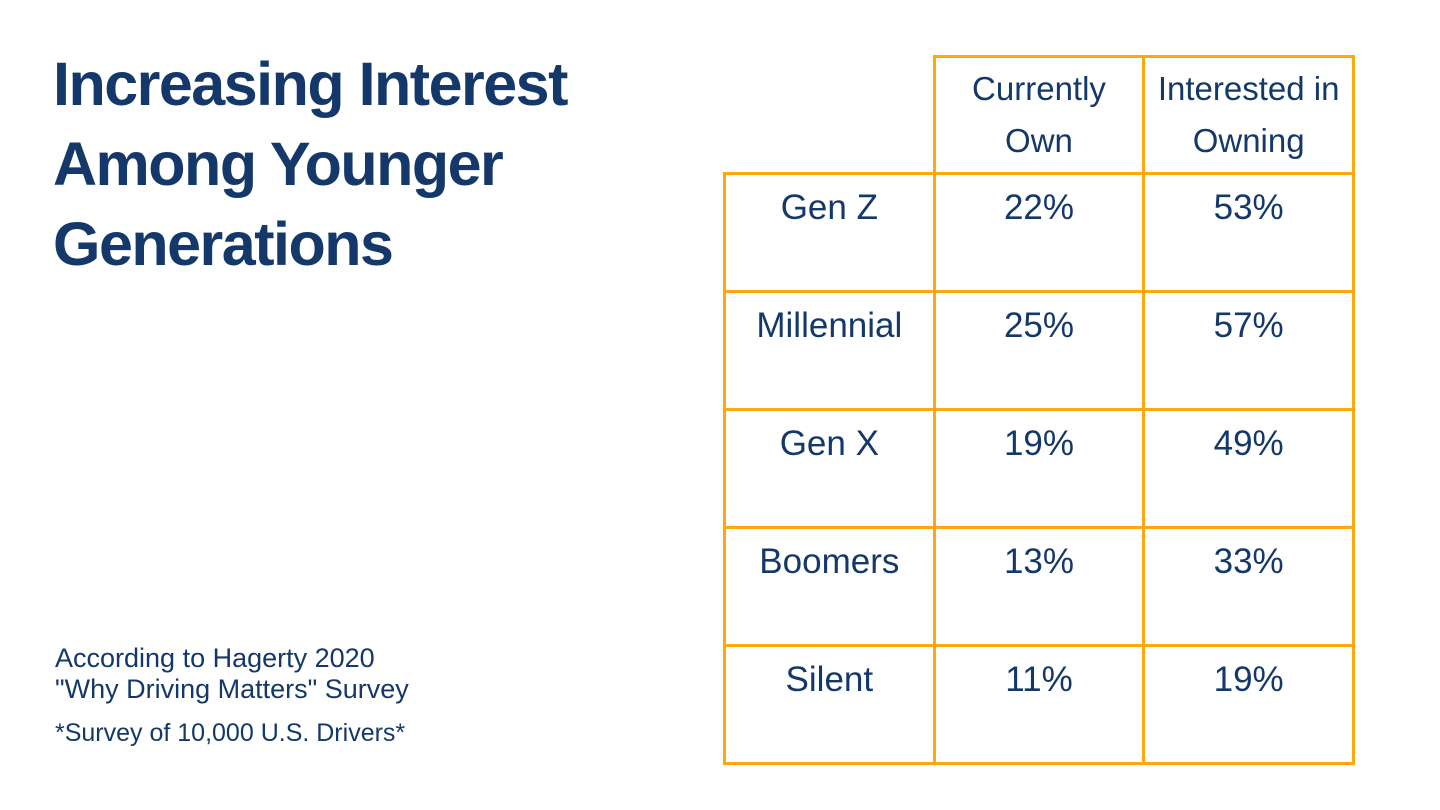  I want to click on generation-label: Silent, so click(829, 704).